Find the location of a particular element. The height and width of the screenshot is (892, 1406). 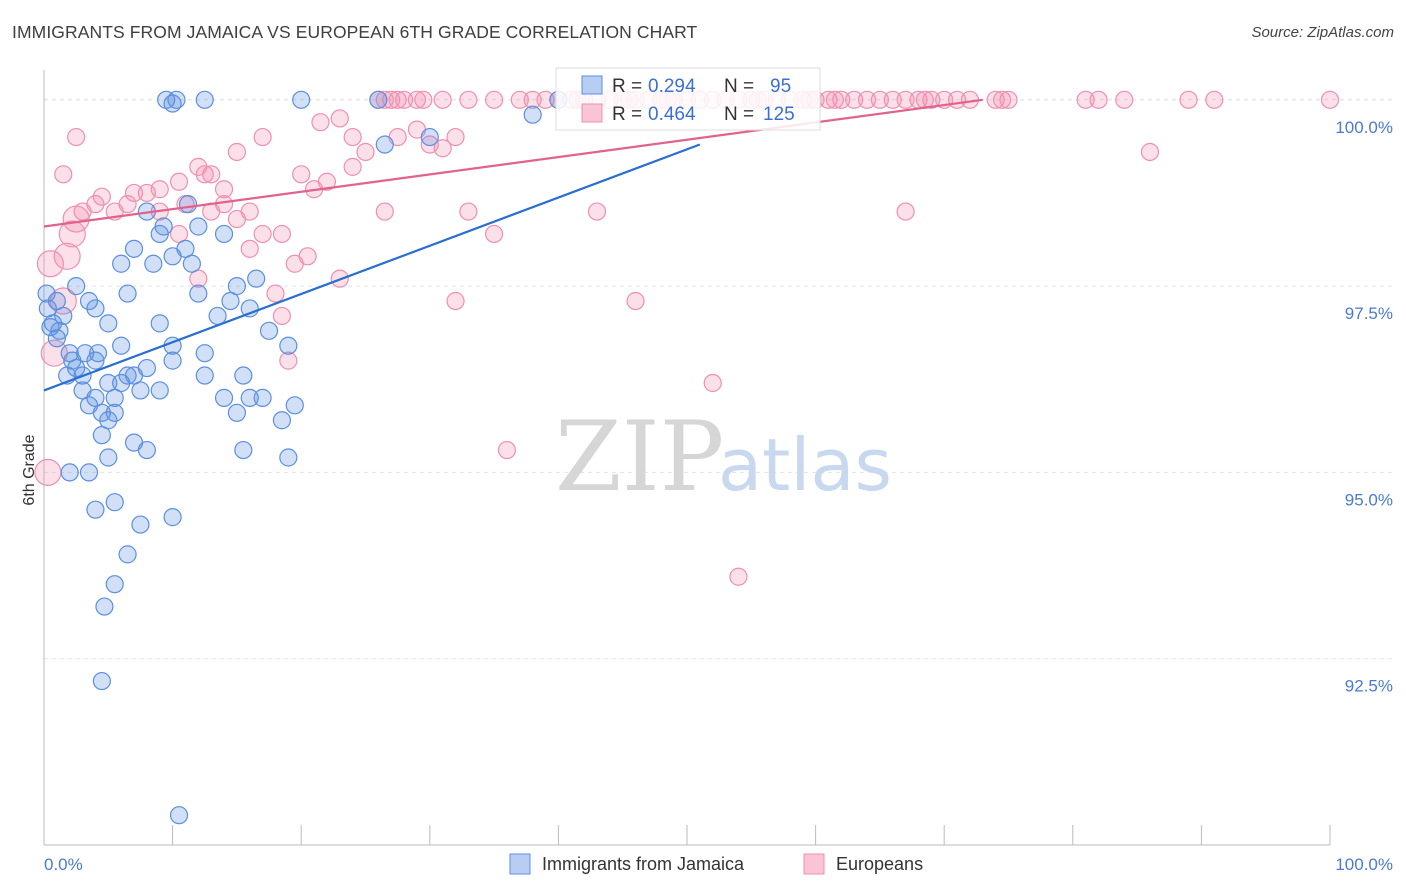

y-tick-label-3: 100.0% is located at coordinates (1364, 127).